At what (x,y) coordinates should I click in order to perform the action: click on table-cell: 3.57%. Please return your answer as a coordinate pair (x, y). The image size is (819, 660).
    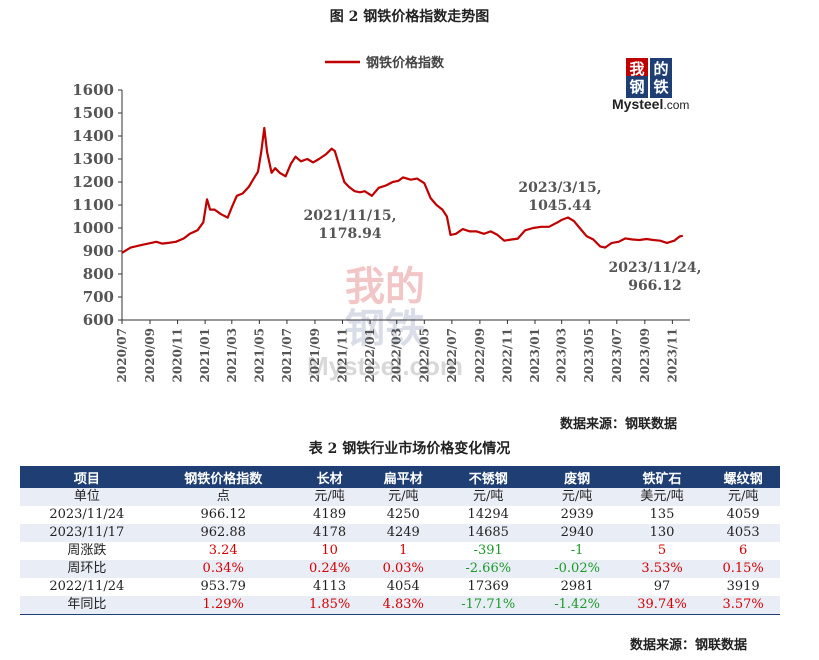
    Looking at the image, I should click on (743, 605).